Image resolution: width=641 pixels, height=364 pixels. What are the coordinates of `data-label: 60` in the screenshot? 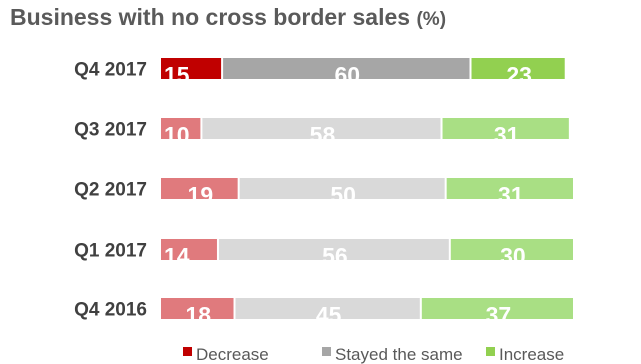 It's located at (348, 75).